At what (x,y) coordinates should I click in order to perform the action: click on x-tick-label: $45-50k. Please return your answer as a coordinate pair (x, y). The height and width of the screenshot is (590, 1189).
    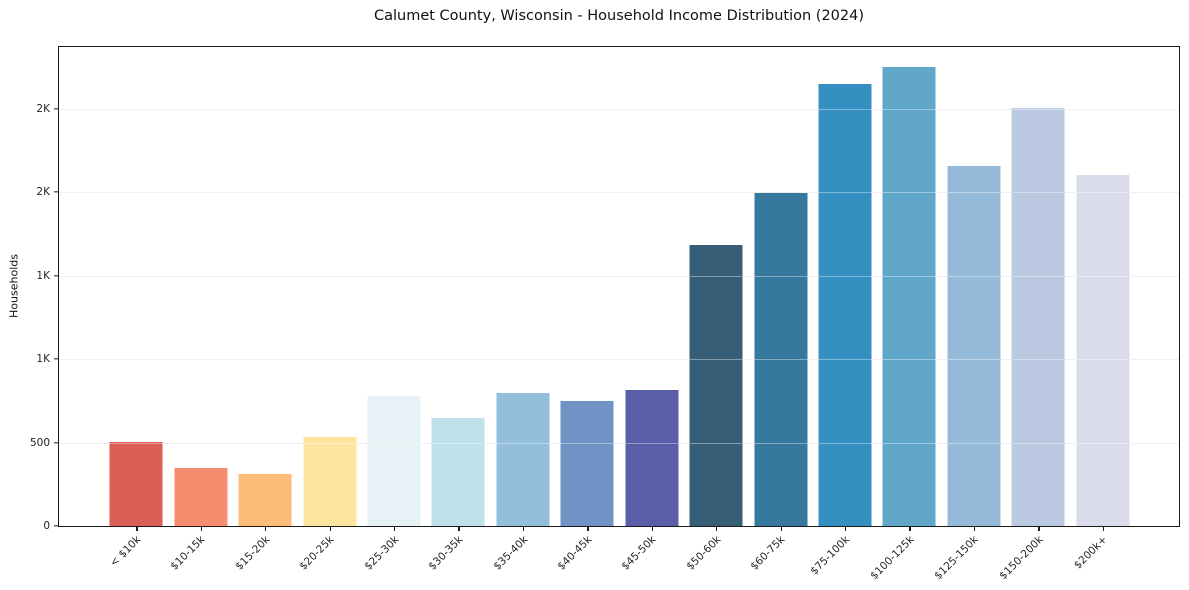
    Looking at the image, I should click on (639, 553).